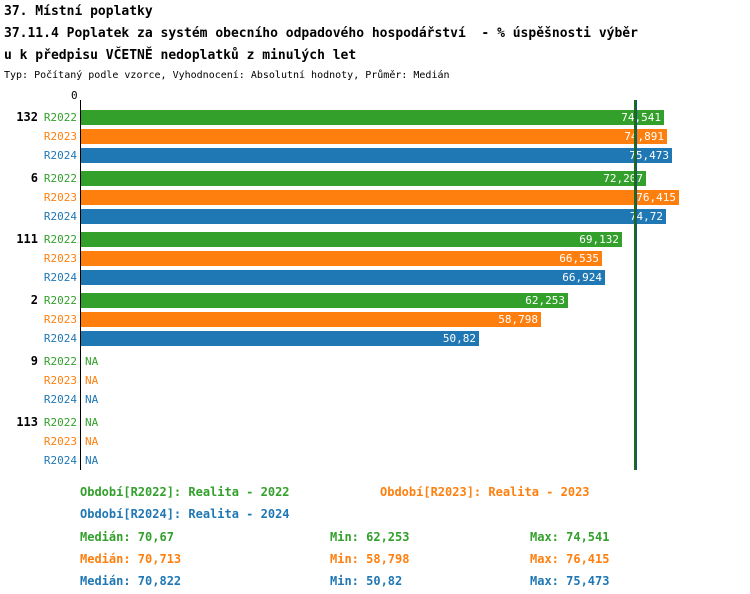 The width and height of the screenshot is (750, 594). I want to click on value-bar: 74,72, so click(373, 216).